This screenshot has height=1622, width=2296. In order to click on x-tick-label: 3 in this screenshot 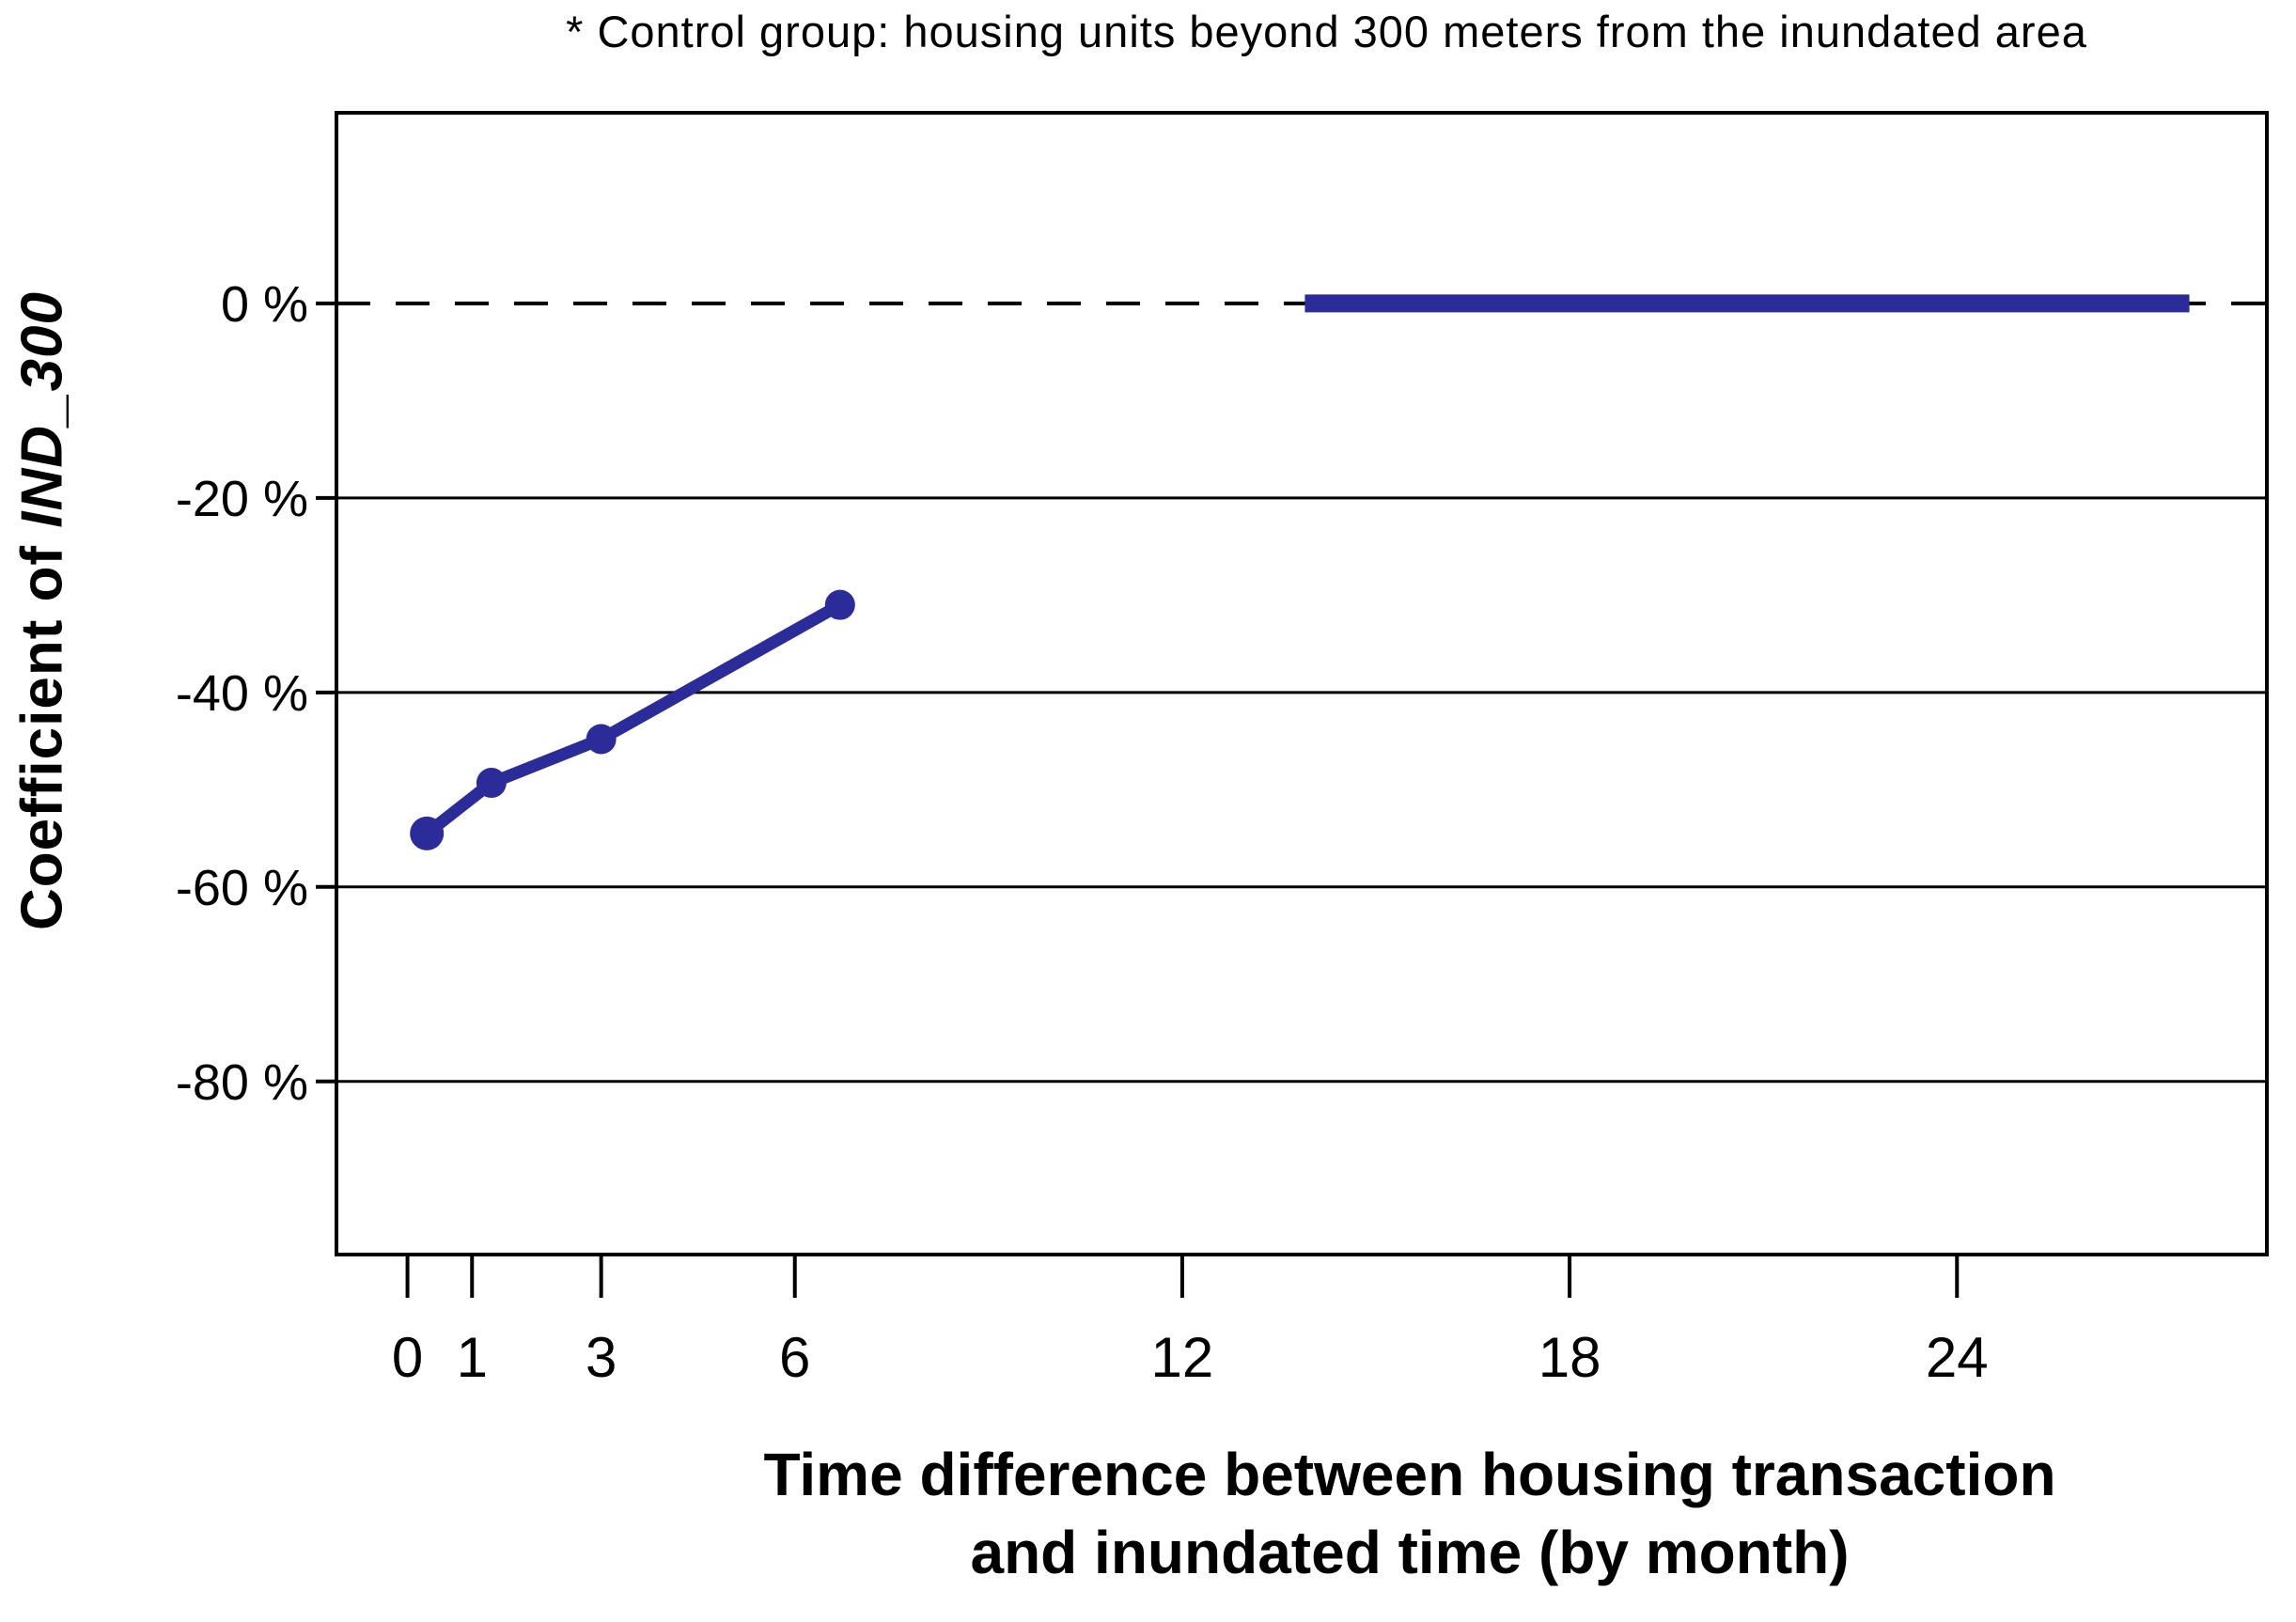, I will do `click(601, 1357)`.